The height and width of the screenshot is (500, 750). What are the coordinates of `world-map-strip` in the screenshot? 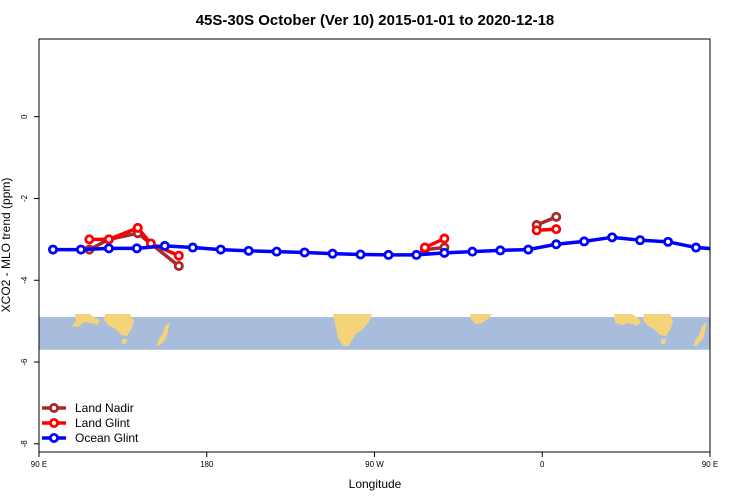 It's located at (374, 332).